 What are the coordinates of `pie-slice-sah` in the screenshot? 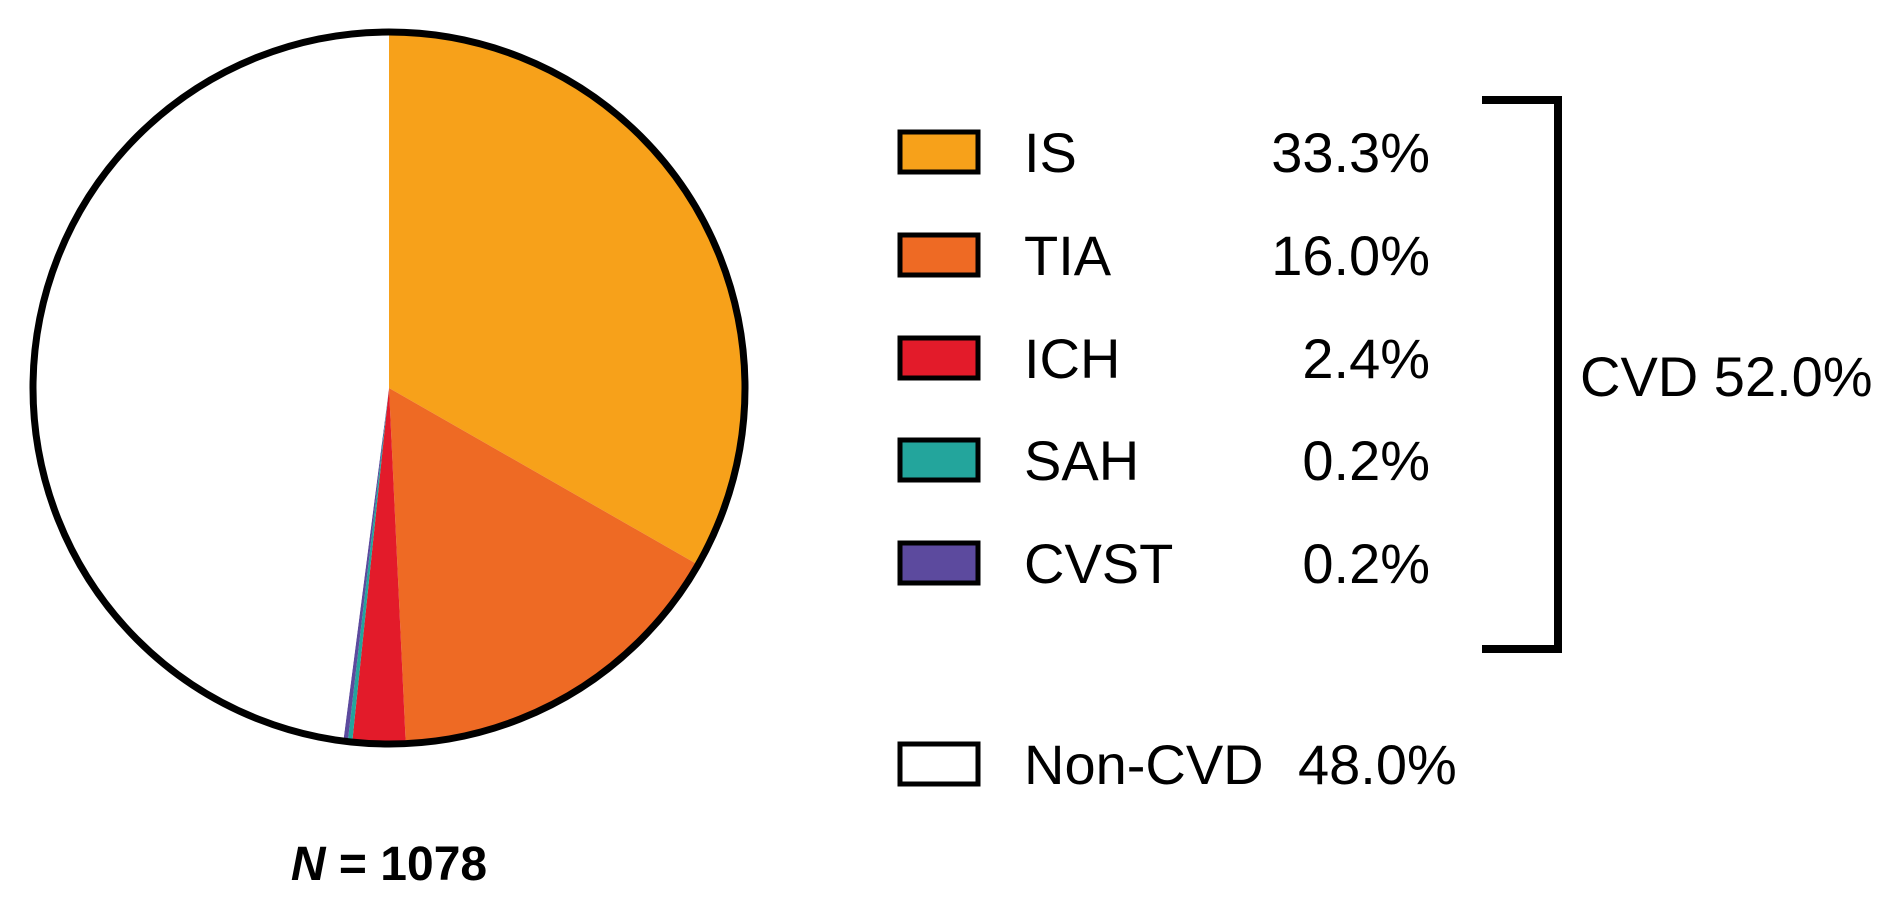 It's located at (368, 565).